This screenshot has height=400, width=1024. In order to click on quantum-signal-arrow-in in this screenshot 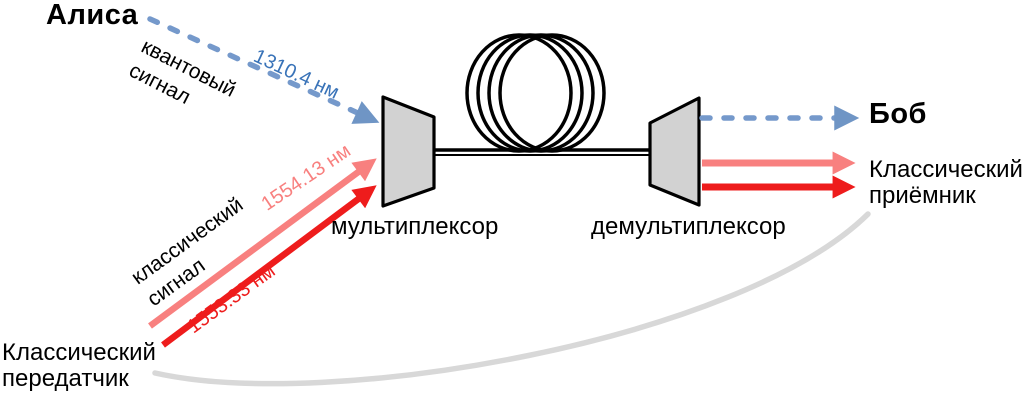, I will do `click(263, 70)`.